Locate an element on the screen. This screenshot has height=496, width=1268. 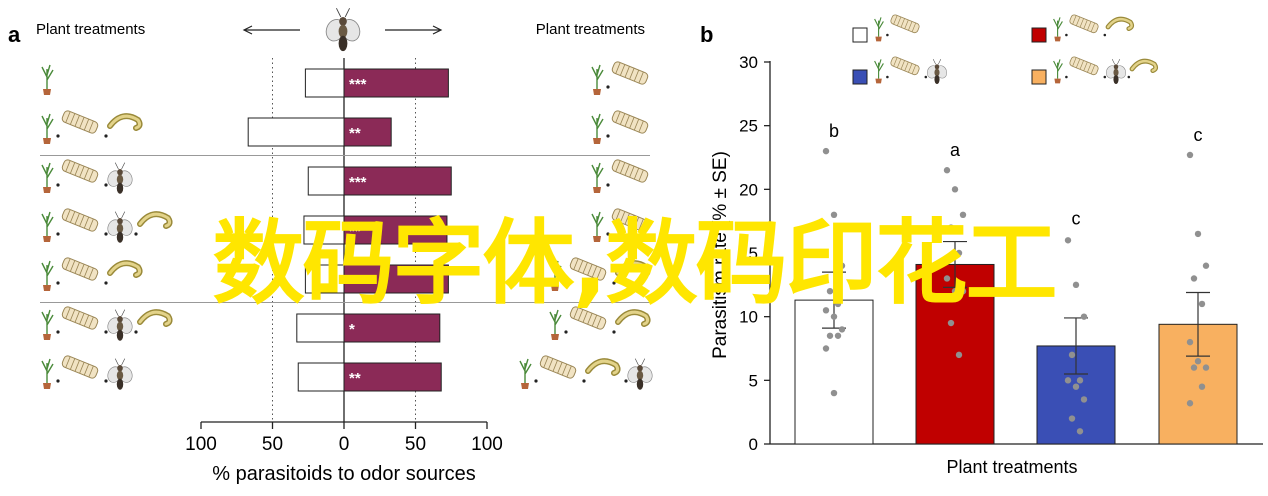
significance-label: ** is located at coordinates (355, 133).